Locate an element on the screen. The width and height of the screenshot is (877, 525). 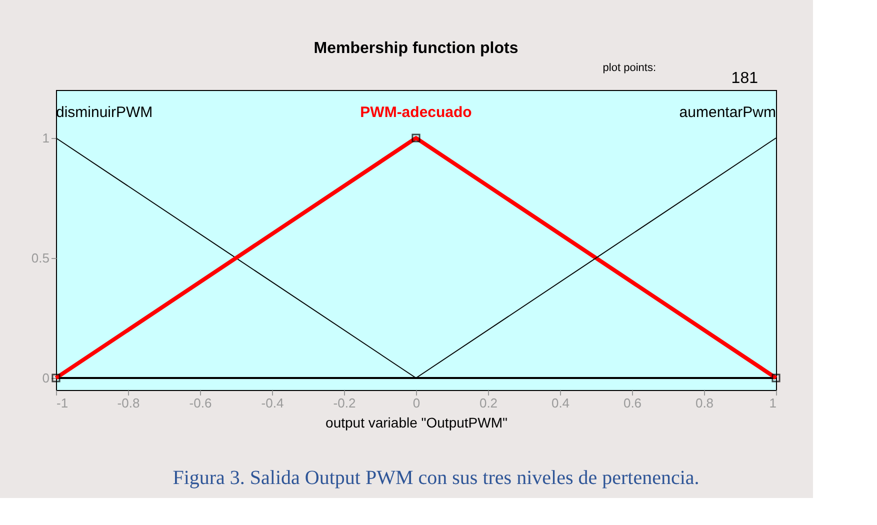
y-tick-label: 0 is located at coordinates (46, 378).